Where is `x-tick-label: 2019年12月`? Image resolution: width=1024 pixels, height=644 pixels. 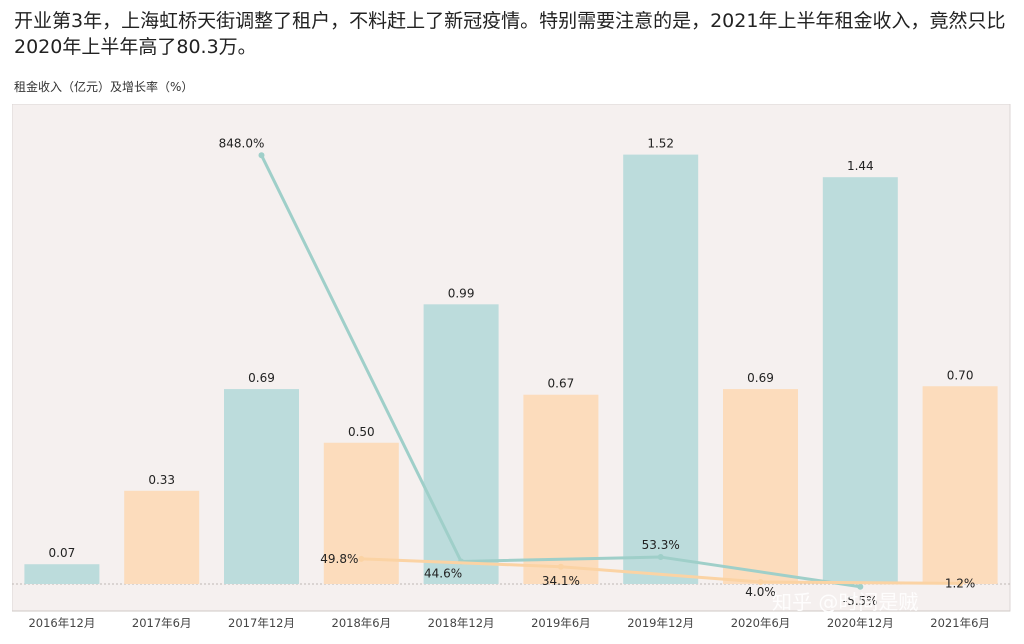
x-tick-label: 2019年12月 is located at coordinates (660, 623).